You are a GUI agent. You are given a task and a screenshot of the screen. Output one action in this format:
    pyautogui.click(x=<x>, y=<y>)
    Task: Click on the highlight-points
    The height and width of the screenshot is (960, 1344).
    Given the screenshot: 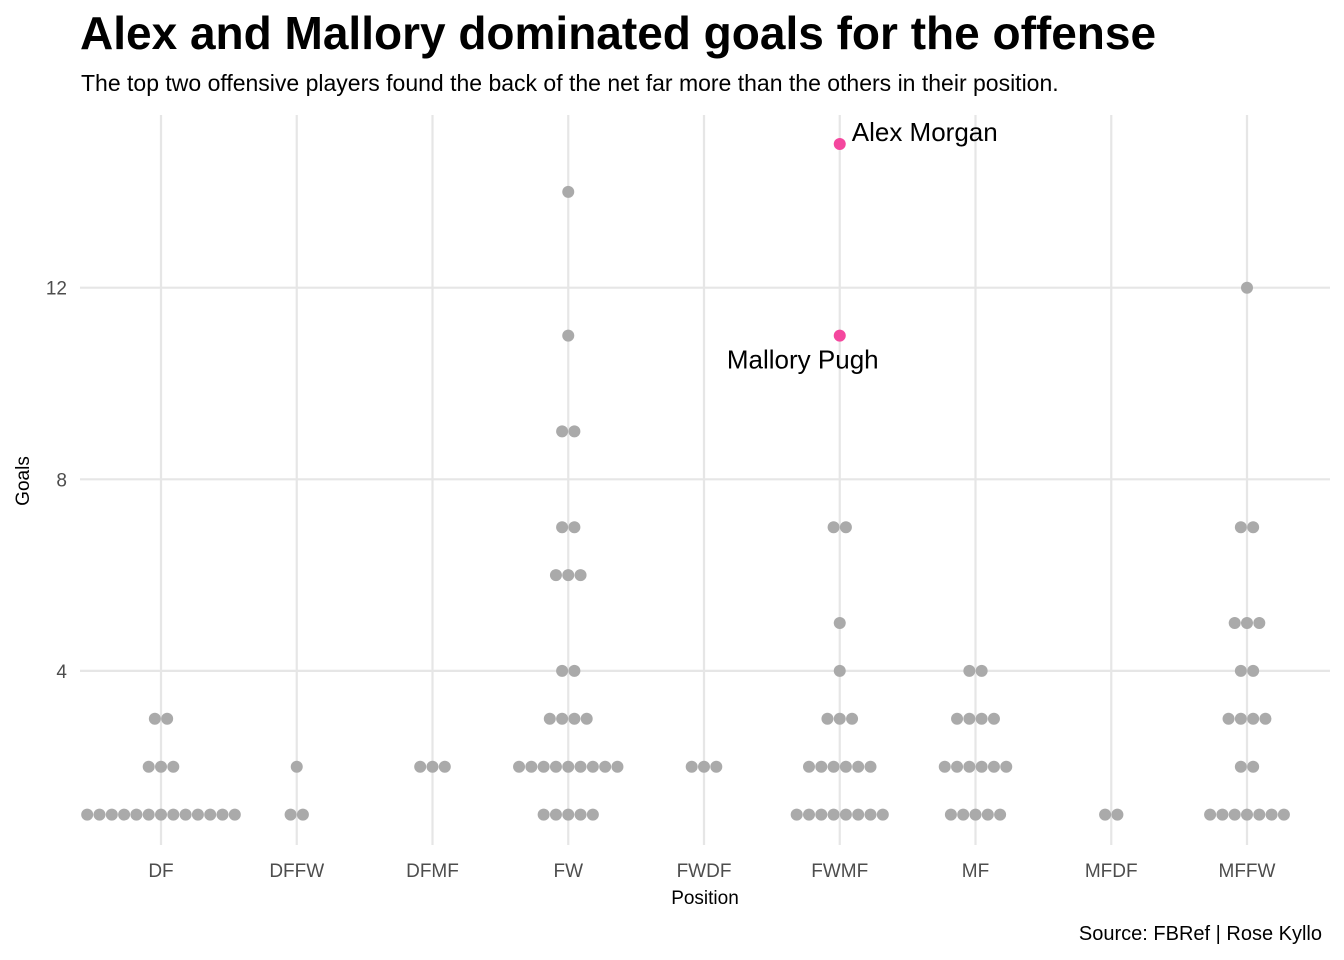 What is the action you would take?
    pyautogui.click(x=839, y=240)
    